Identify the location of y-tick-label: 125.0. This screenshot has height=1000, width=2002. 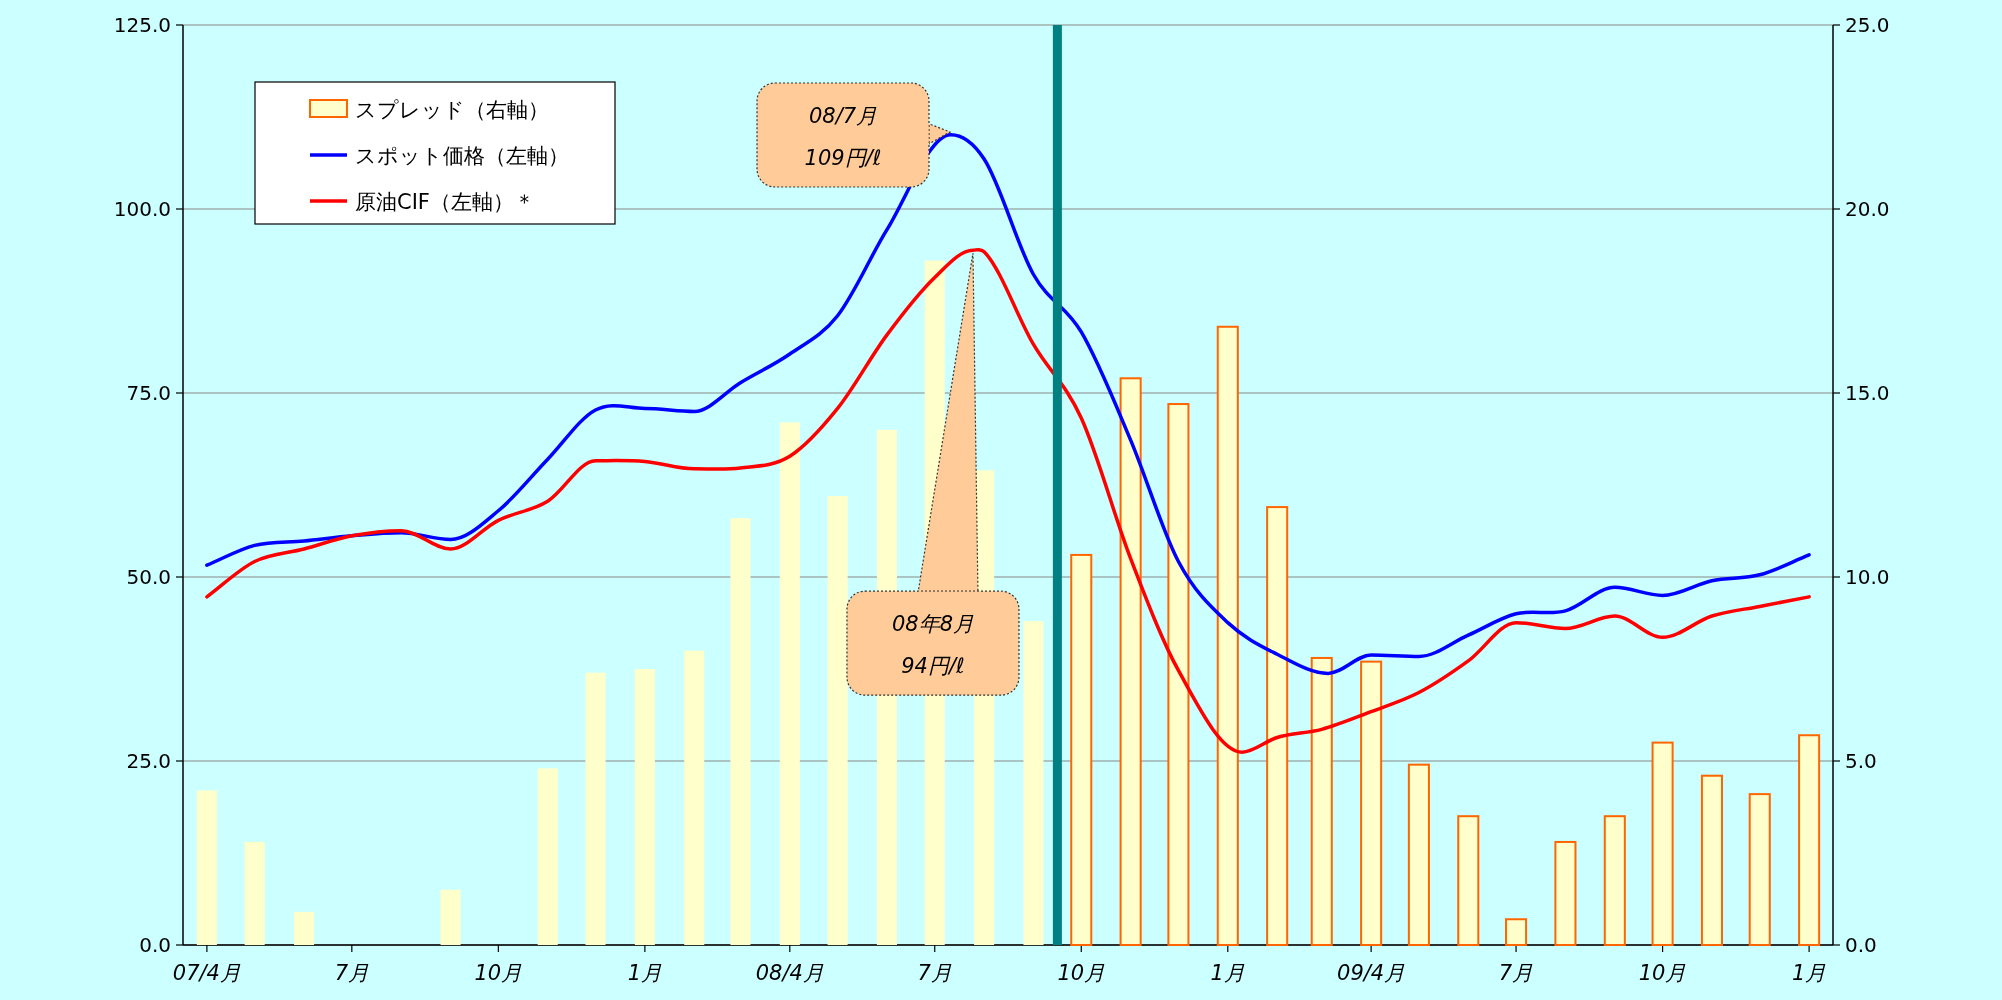
(142, 25).